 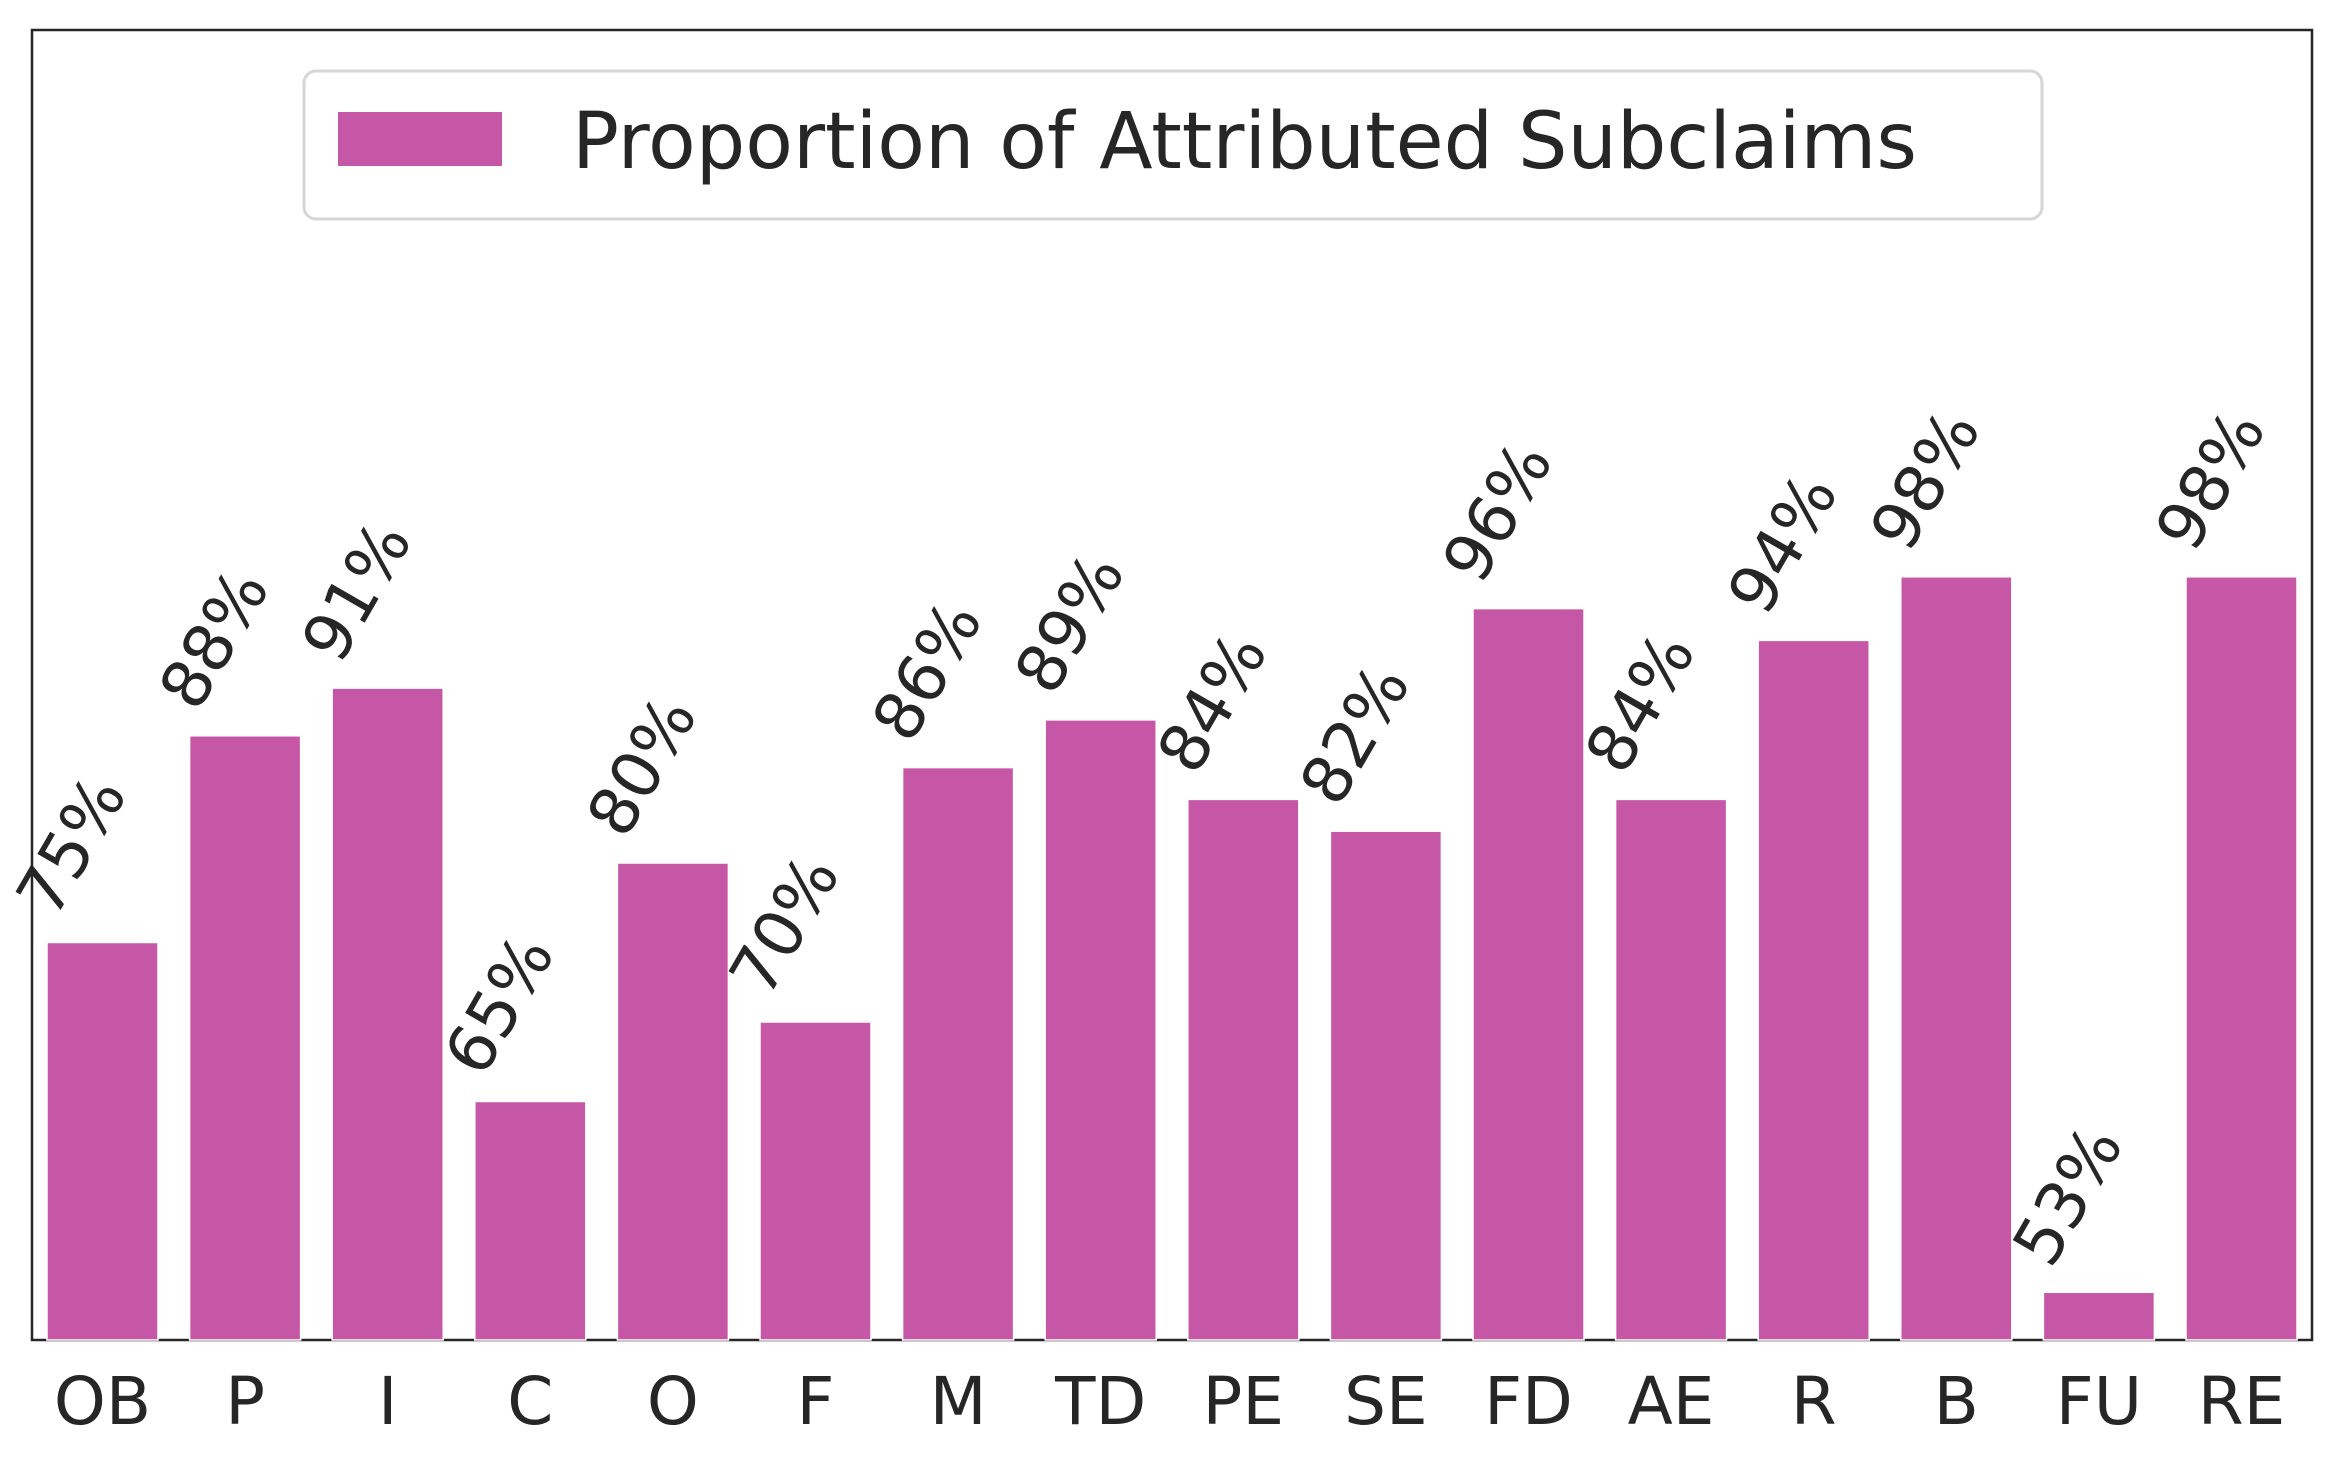 What do you see at coordinates (1100, 1030) in the screenshot?
I see `bar-td` at bounding box center [1100, 1030].